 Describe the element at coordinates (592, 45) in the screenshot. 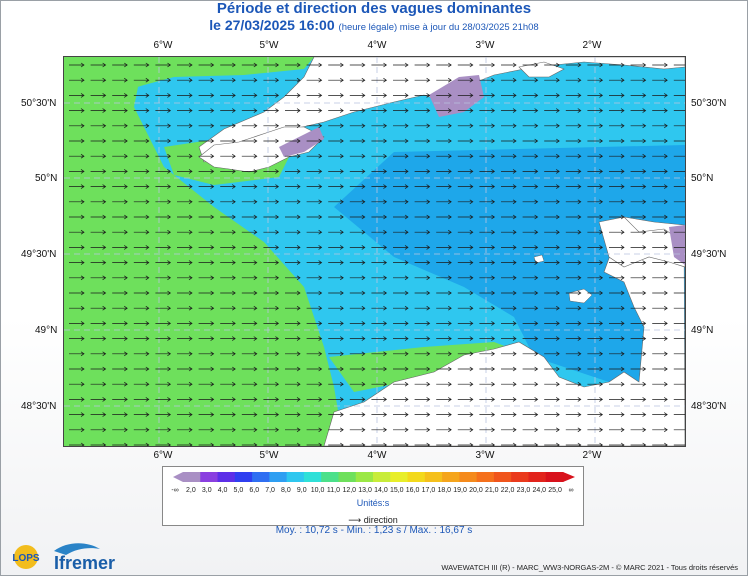

I see `lon-label-top: 2°W` at that location.